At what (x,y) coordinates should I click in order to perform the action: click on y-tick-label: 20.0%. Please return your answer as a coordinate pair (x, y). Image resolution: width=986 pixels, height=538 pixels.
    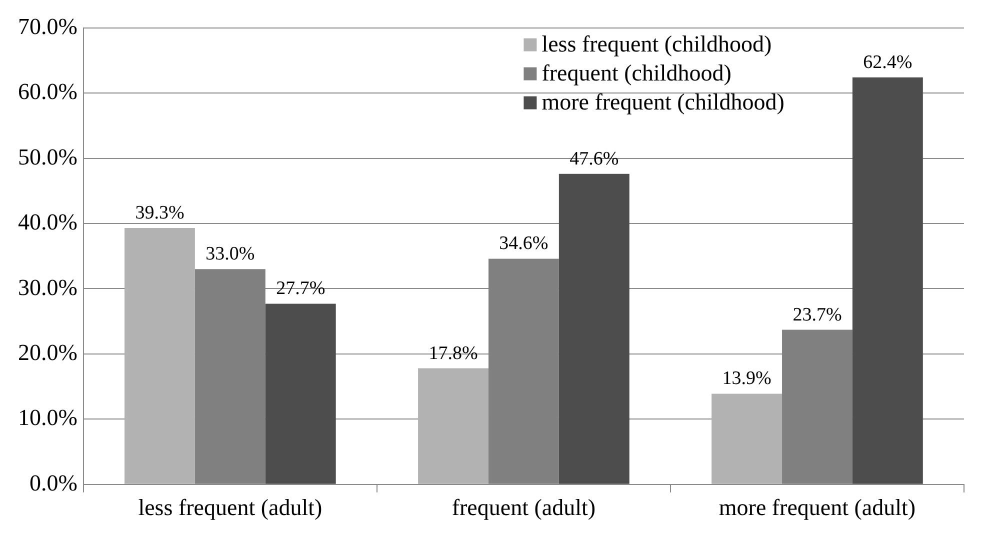
    Looking at the image, I should click on (48, 352).